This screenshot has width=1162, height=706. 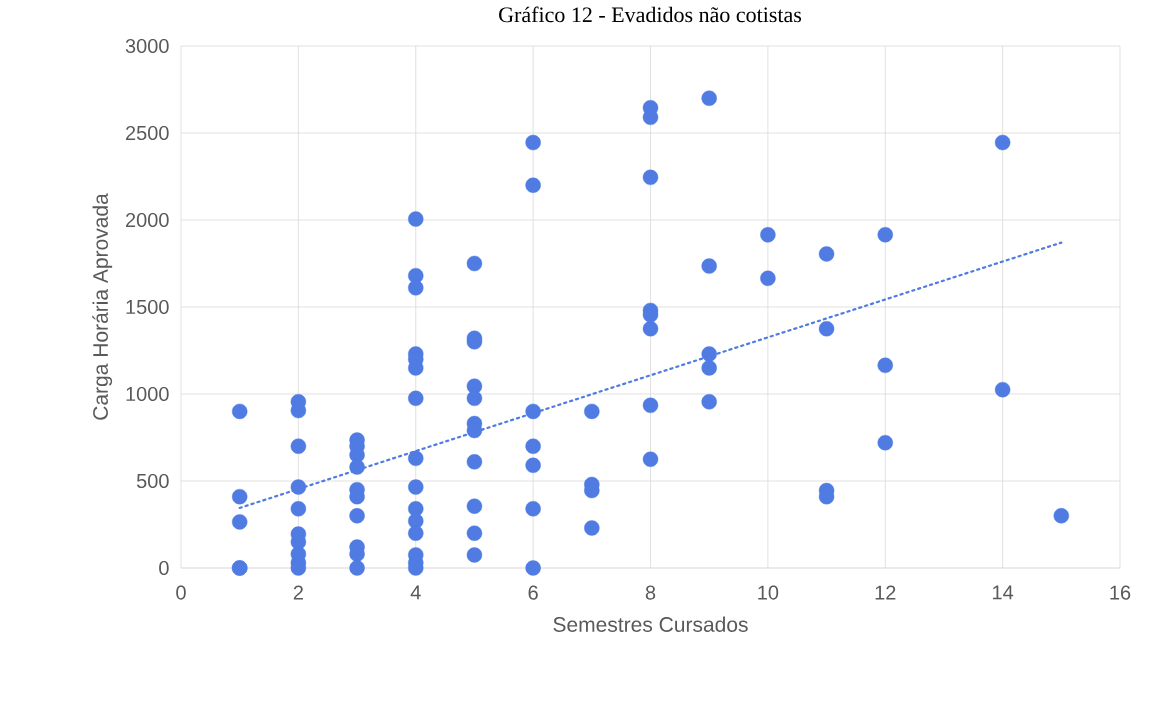 I want to click on y-tick-label: 1500, so click(x=147, y=307).